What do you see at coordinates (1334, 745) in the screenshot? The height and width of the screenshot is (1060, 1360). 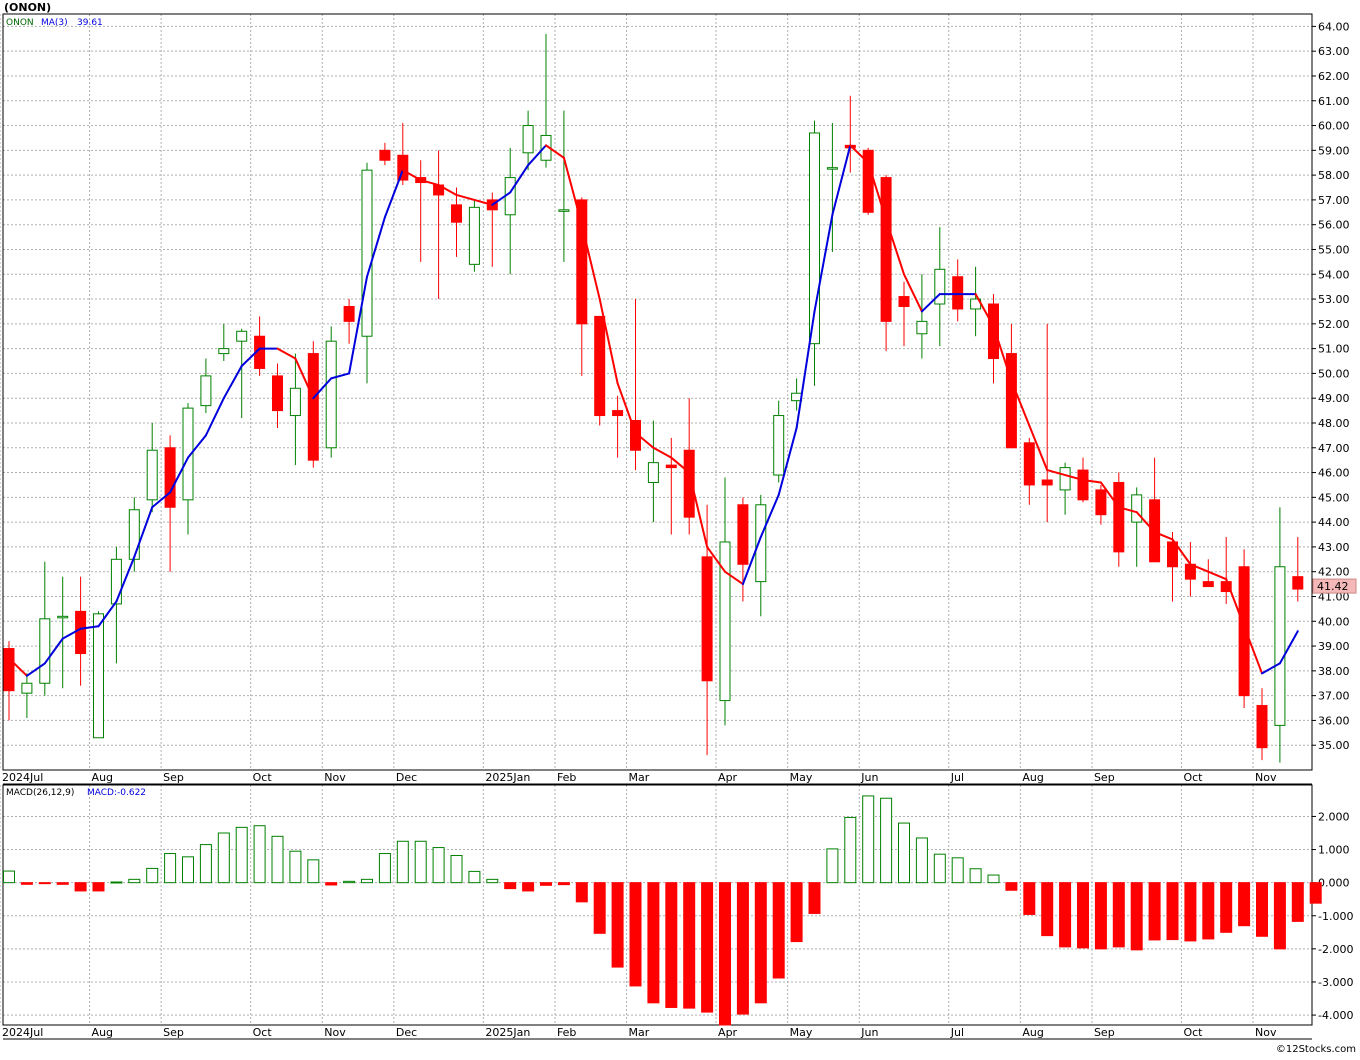 I see `price-tick-label: 35.00` at bounding box center [1334, 745].